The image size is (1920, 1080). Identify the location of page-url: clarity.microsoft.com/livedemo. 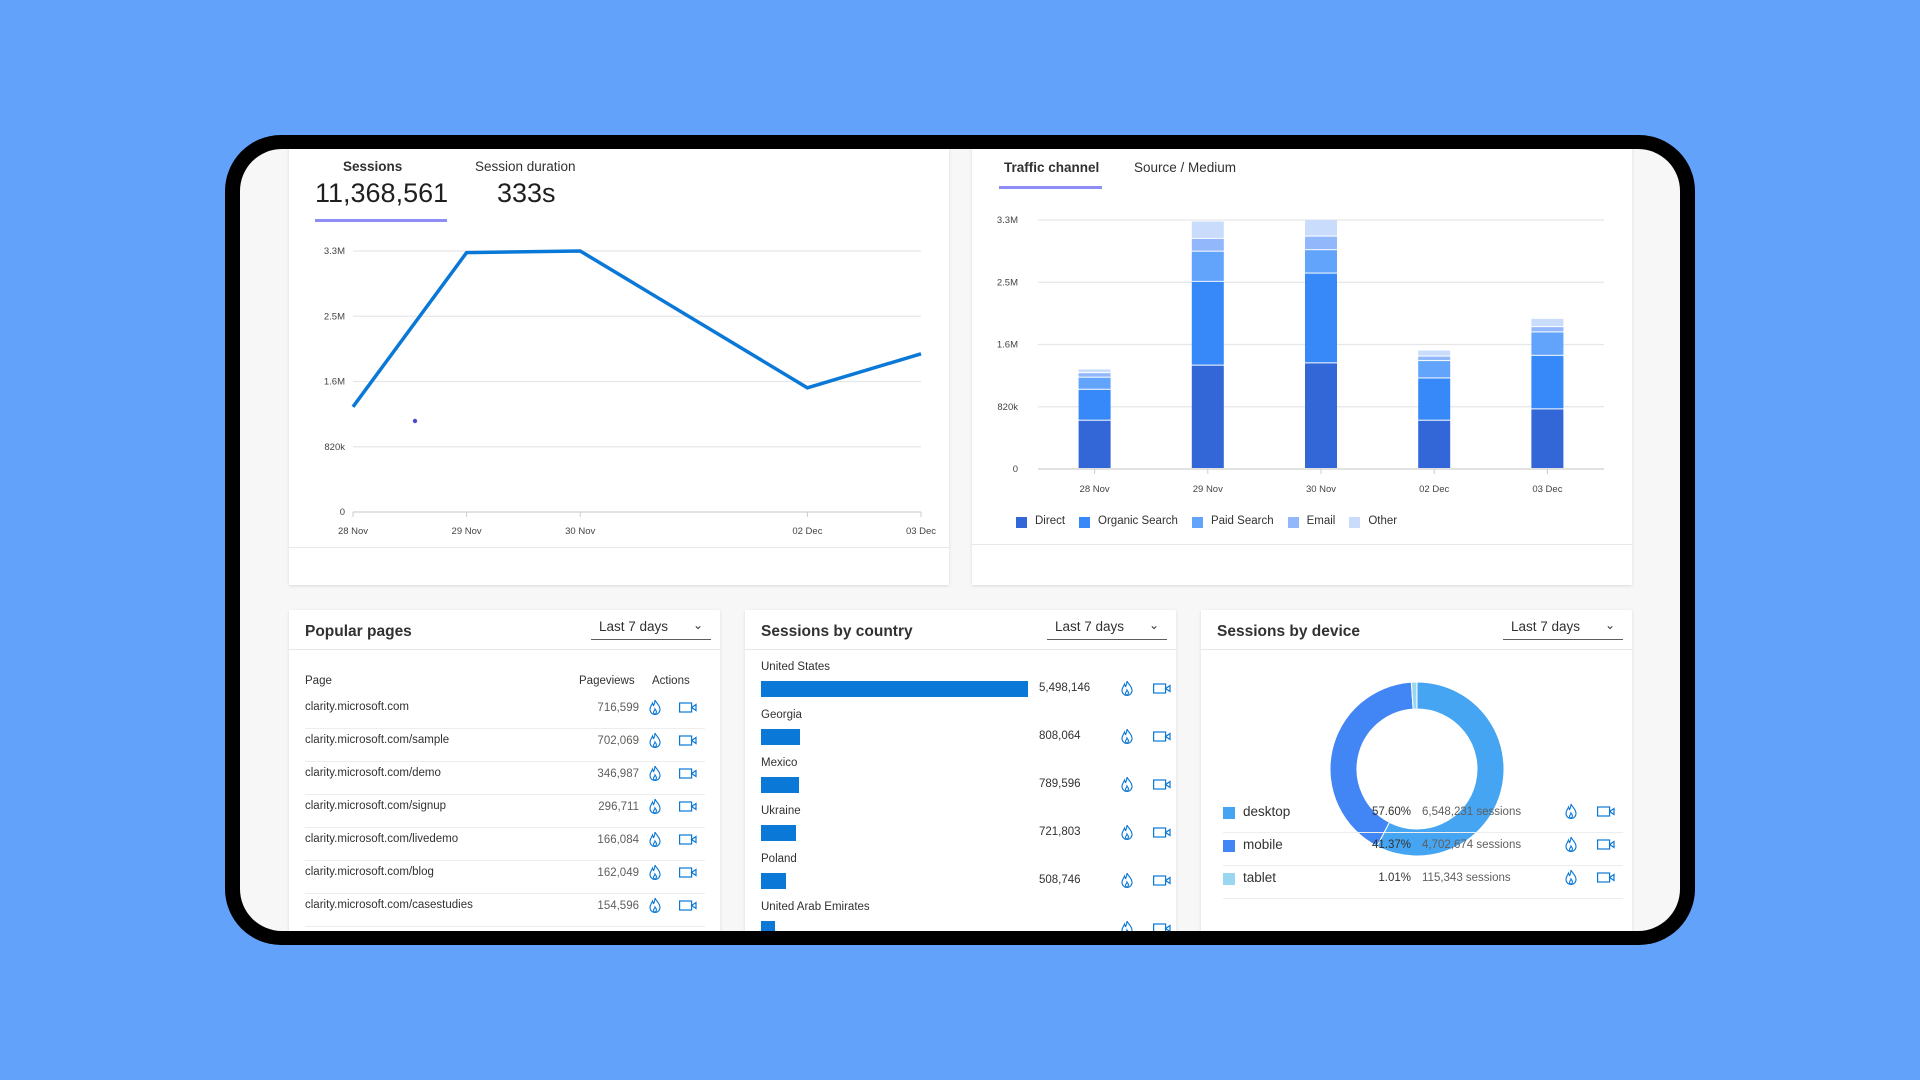
(382, 839).